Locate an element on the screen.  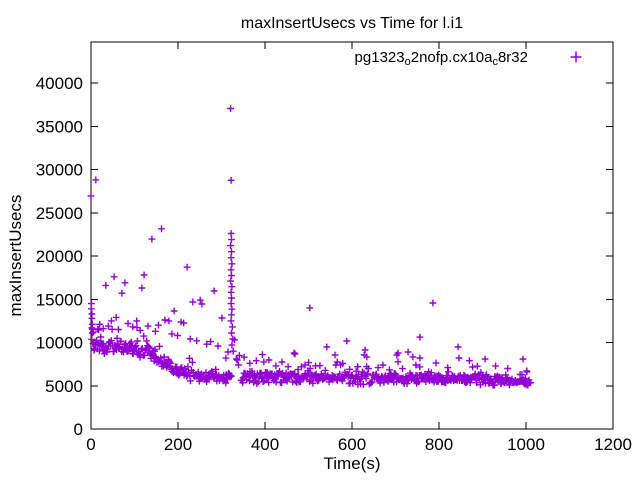
y-tick-label: 20000 is located at coordinates (59, 256).